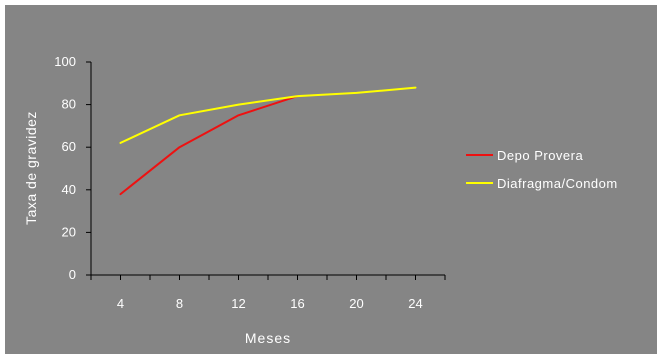  Describe the element at coordinates (268, 338) in the screenshot. I see `x-axis-title: Meses` at that location.